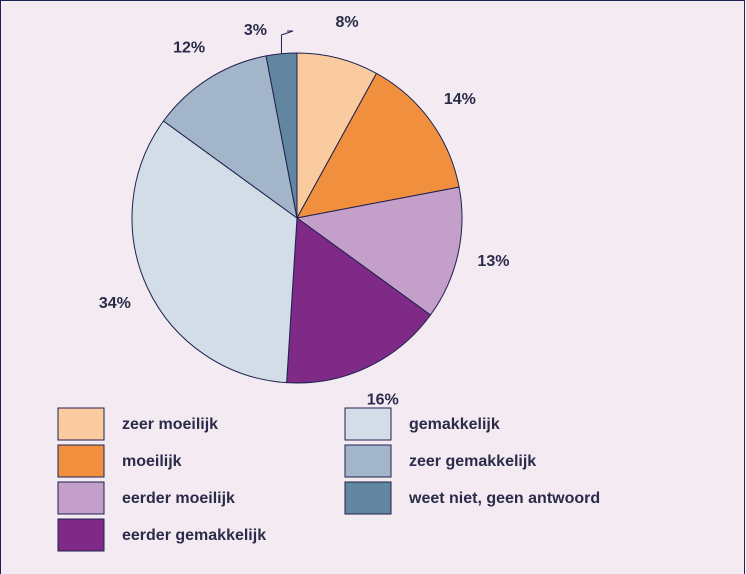 The width and height of the screenshot is (746, 574). What do you see at coordinates (454, 424) in the screenshot?
I see `legend-label: gemakkelijk` at bounding box center [454, 424].